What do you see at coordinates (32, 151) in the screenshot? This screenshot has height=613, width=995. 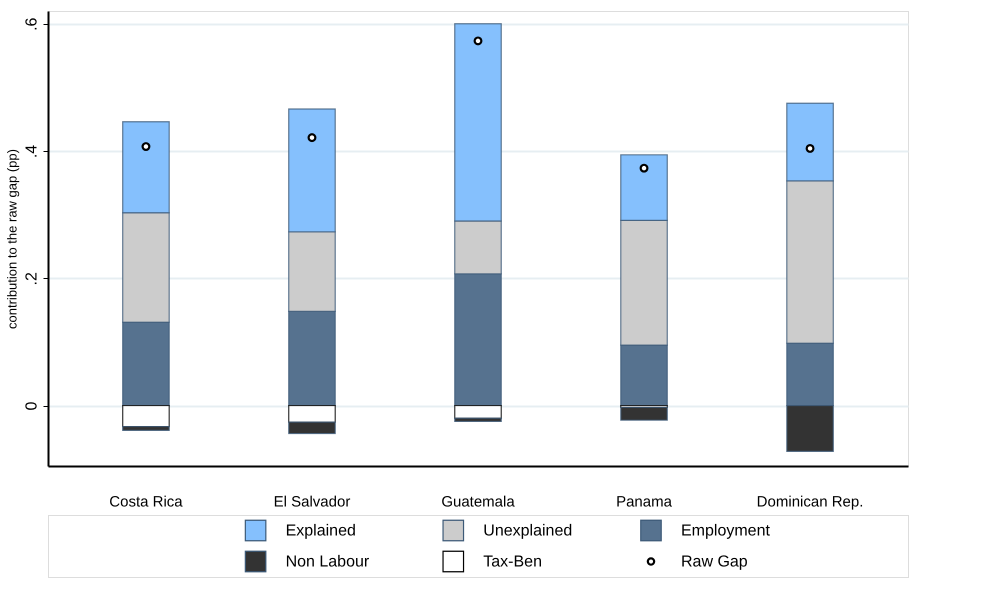 I see `y-tick-label: .4` at bounding box center [32, 151].